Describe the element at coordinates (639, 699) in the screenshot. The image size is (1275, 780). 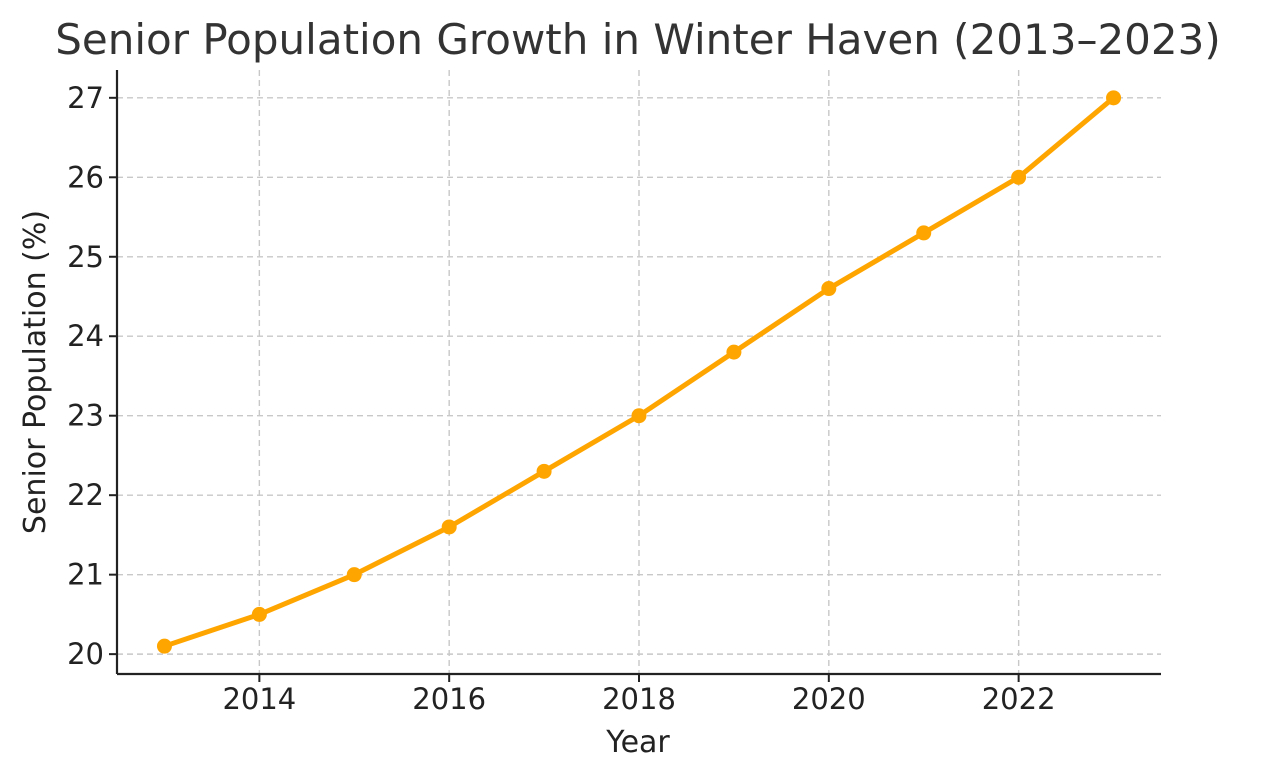
I see `x-tick-label: 2018` at that location.